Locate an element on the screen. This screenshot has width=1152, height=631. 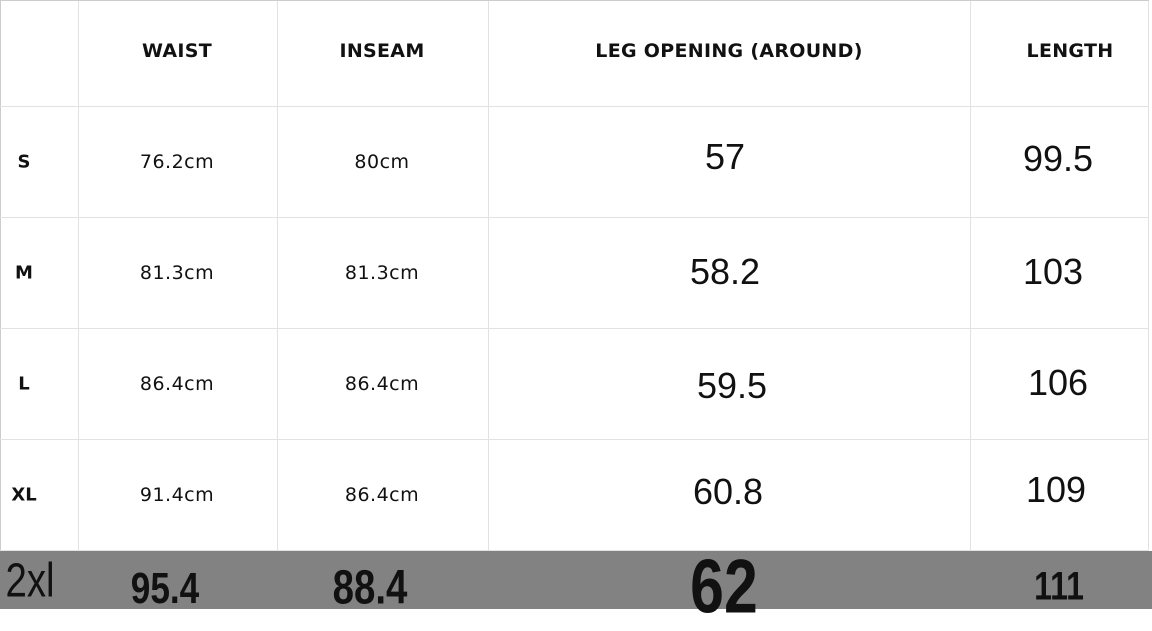
waist-cell: 95.4 is located at coordinates (165, 588).